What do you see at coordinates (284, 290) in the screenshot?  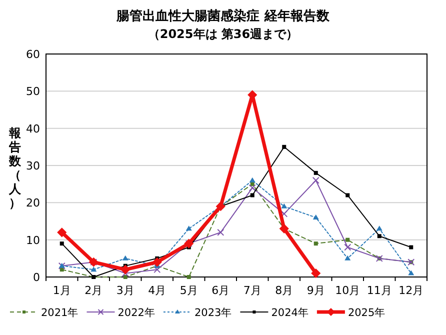 I see `x-tick-label: 8月` at bounding box center [284, 290].